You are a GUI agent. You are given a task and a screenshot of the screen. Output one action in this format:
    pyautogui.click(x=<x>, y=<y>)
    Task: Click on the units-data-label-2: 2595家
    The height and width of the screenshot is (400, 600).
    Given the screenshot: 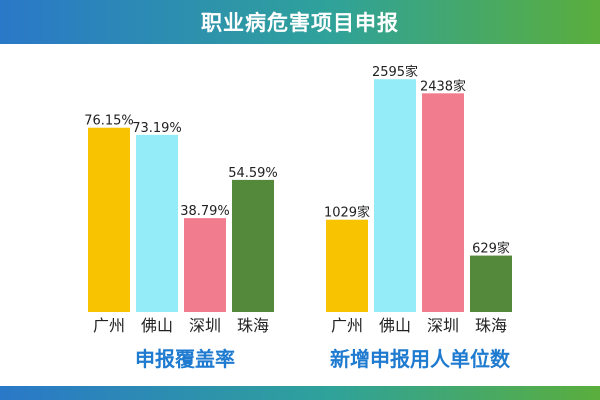 What is the action you would take?
    pyautogui.click(x=395, y=72)
    